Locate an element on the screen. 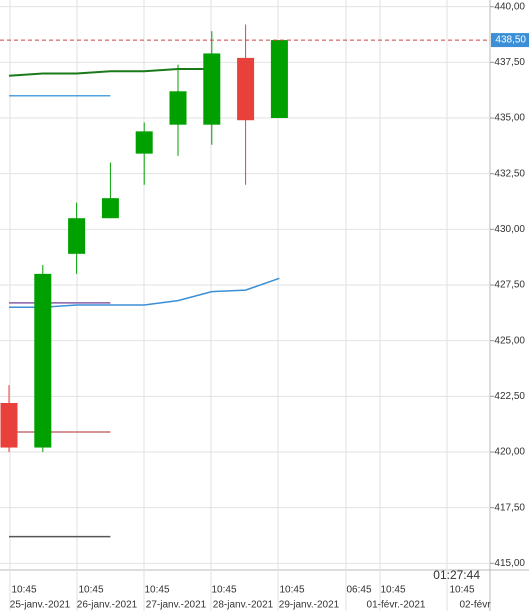 Image resolution: width=529 pixels, height=611 pixels. x-date-label: 26-janv.-2021 is located at coordinates (107, 605).